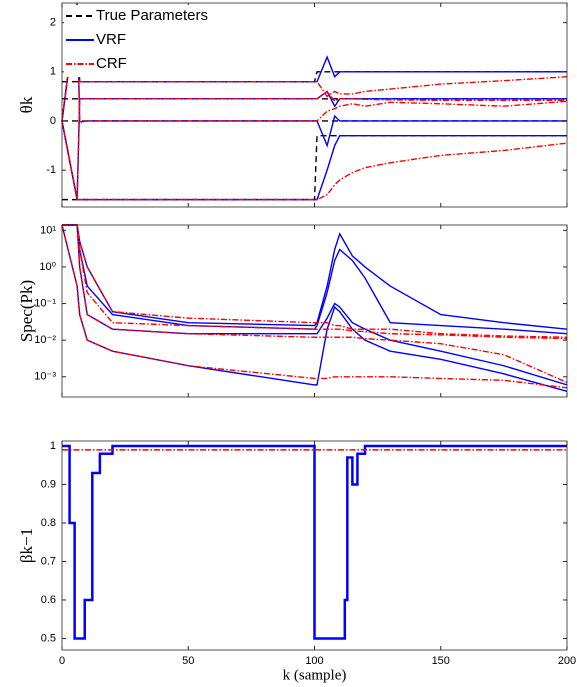  What do you see at coordinates (45, 303) in the screenshot?
I see `y-tick-label: 10⁻¹` at bounding box center [45, 303].